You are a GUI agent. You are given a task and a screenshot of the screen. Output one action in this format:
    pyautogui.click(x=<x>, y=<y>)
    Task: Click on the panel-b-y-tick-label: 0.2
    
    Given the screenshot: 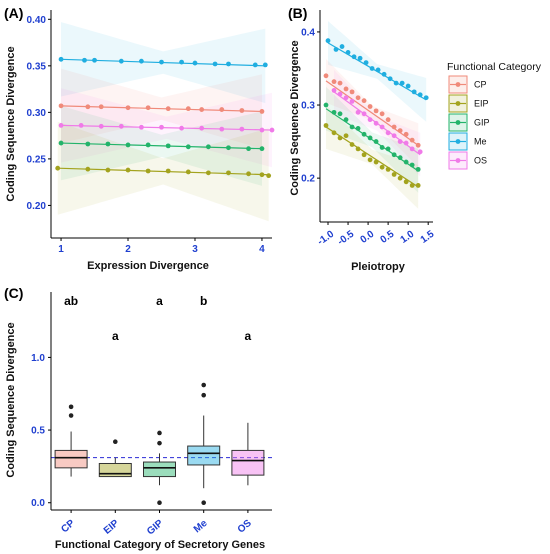 What is the action you would take?
    pyautogui.click(x=308, y=179)
    